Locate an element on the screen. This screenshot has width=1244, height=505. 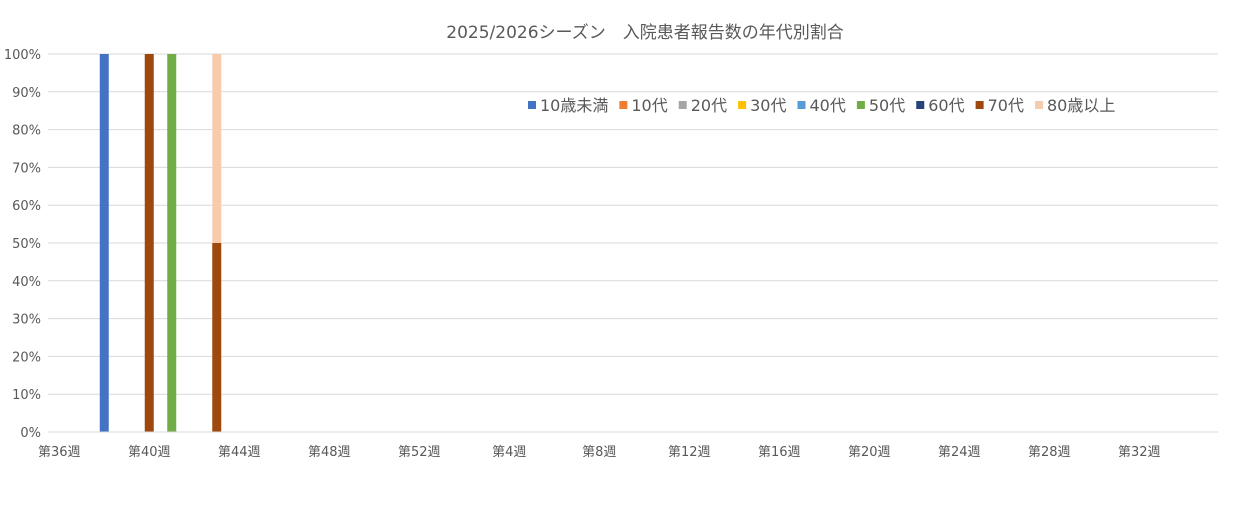
x-tick-label: 第32週 is located at coordinates (1139, 452).